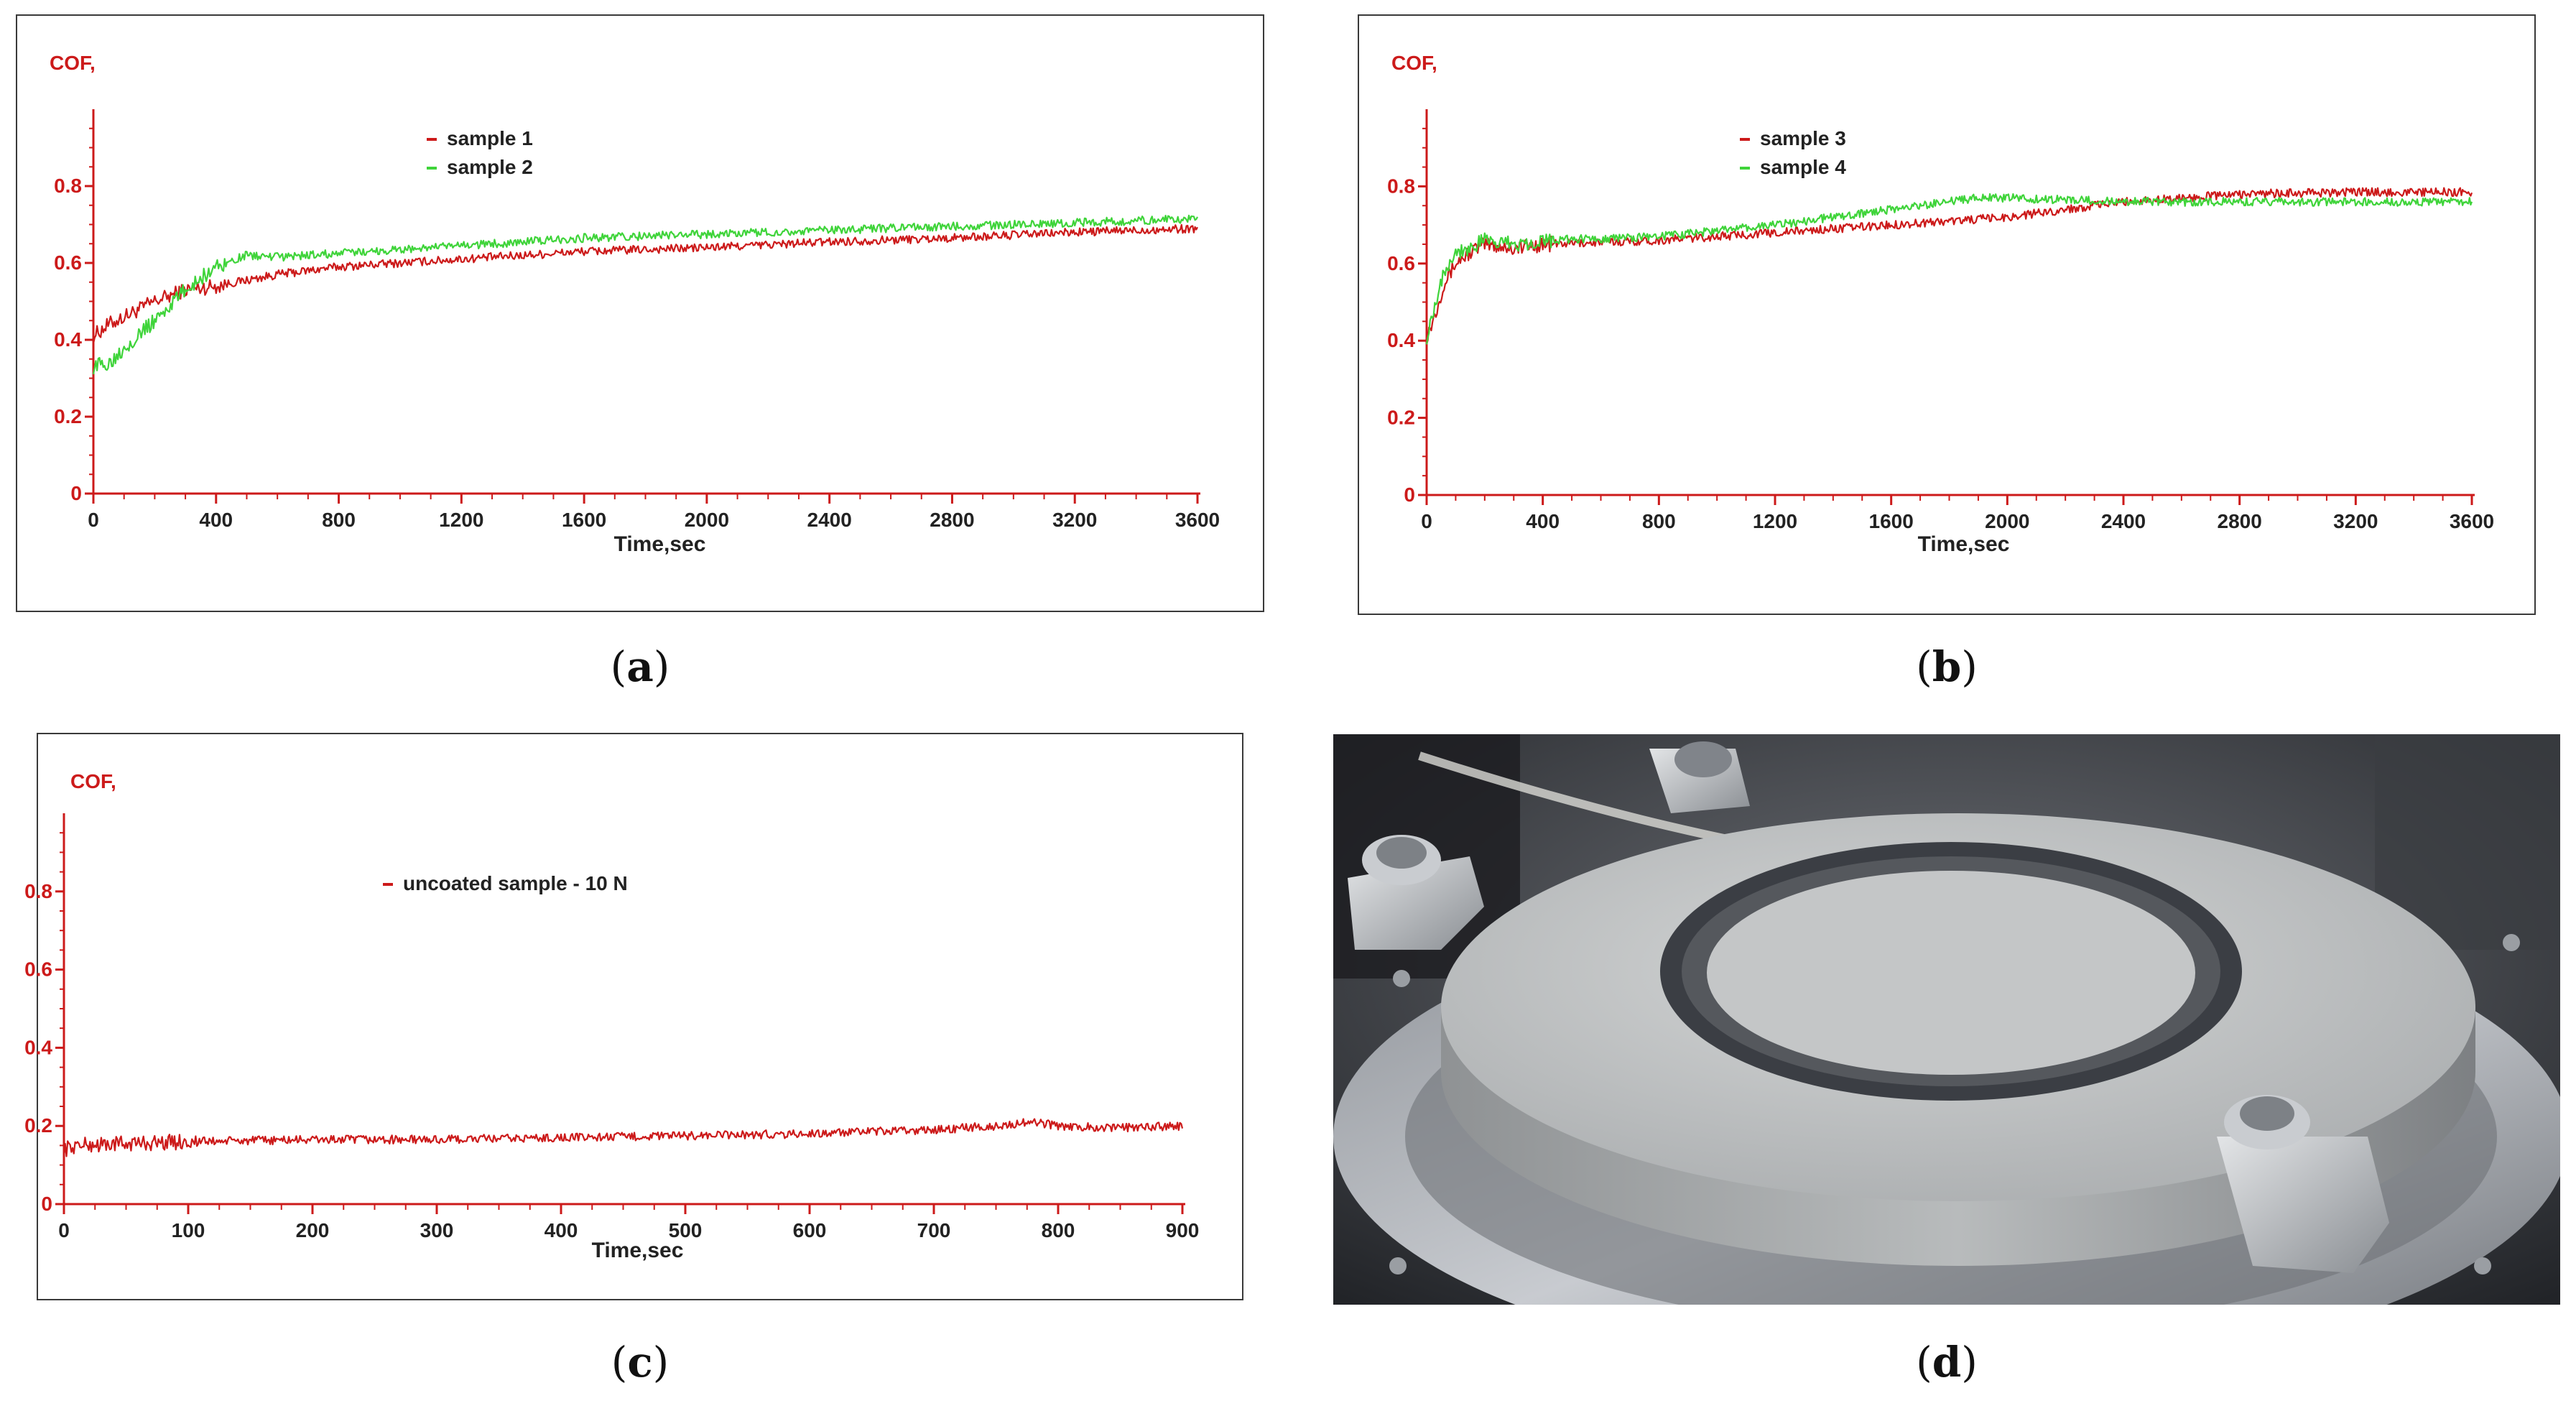 This screenshot has height=1411, width=2576. I want to click on caption-c: (c), so click(640, 1362).